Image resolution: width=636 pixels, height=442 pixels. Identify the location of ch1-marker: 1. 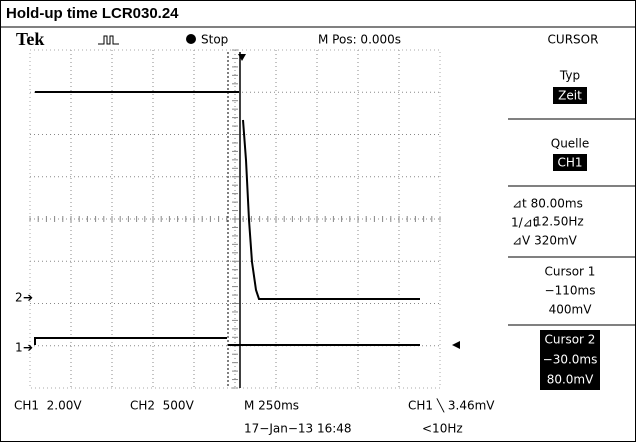
(19, 348).